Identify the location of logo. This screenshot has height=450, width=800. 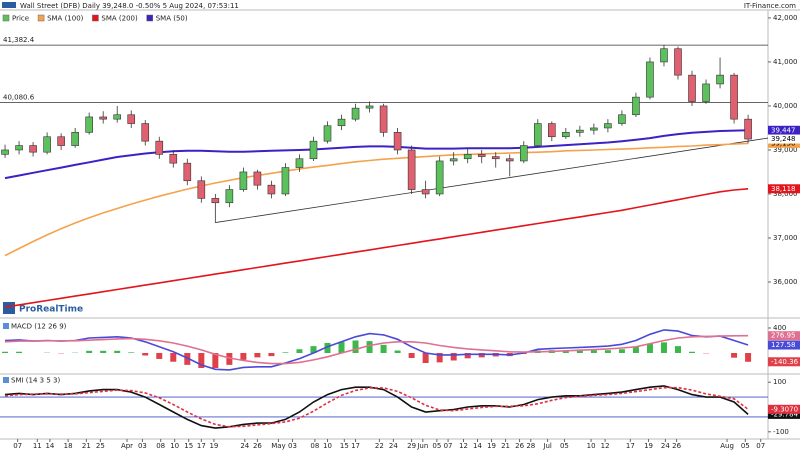
(9, 5).